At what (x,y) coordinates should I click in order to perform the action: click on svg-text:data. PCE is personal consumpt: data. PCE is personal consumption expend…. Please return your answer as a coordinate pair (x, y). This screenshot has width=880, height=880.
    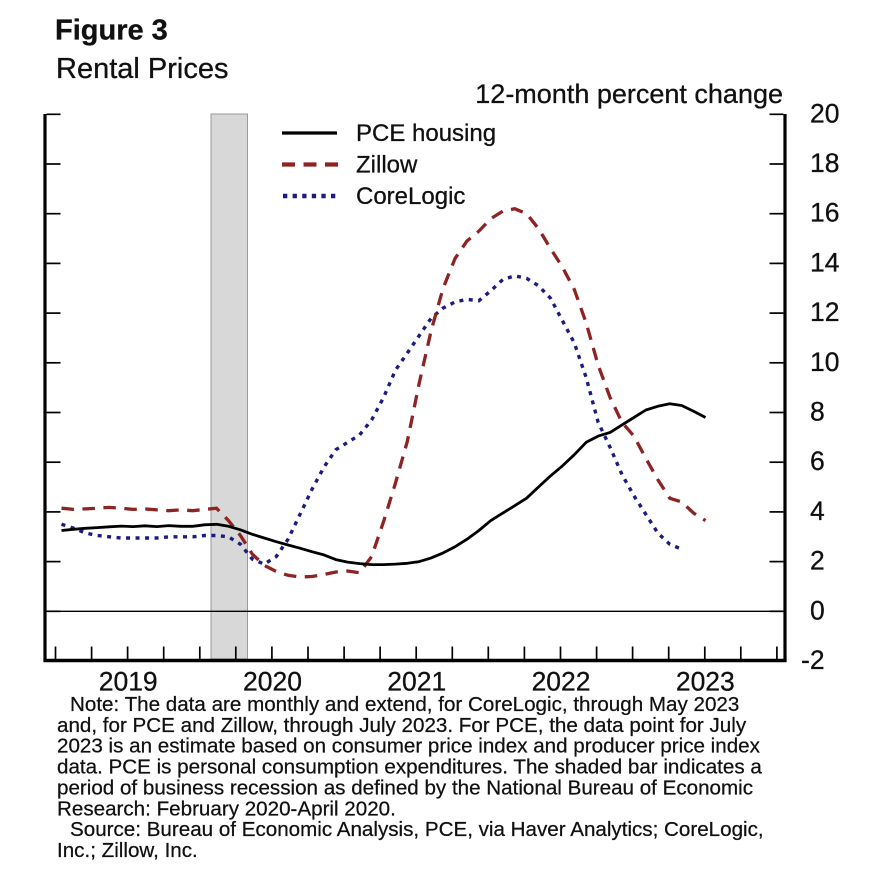
    Looking at the image, I should click on (409, 767).